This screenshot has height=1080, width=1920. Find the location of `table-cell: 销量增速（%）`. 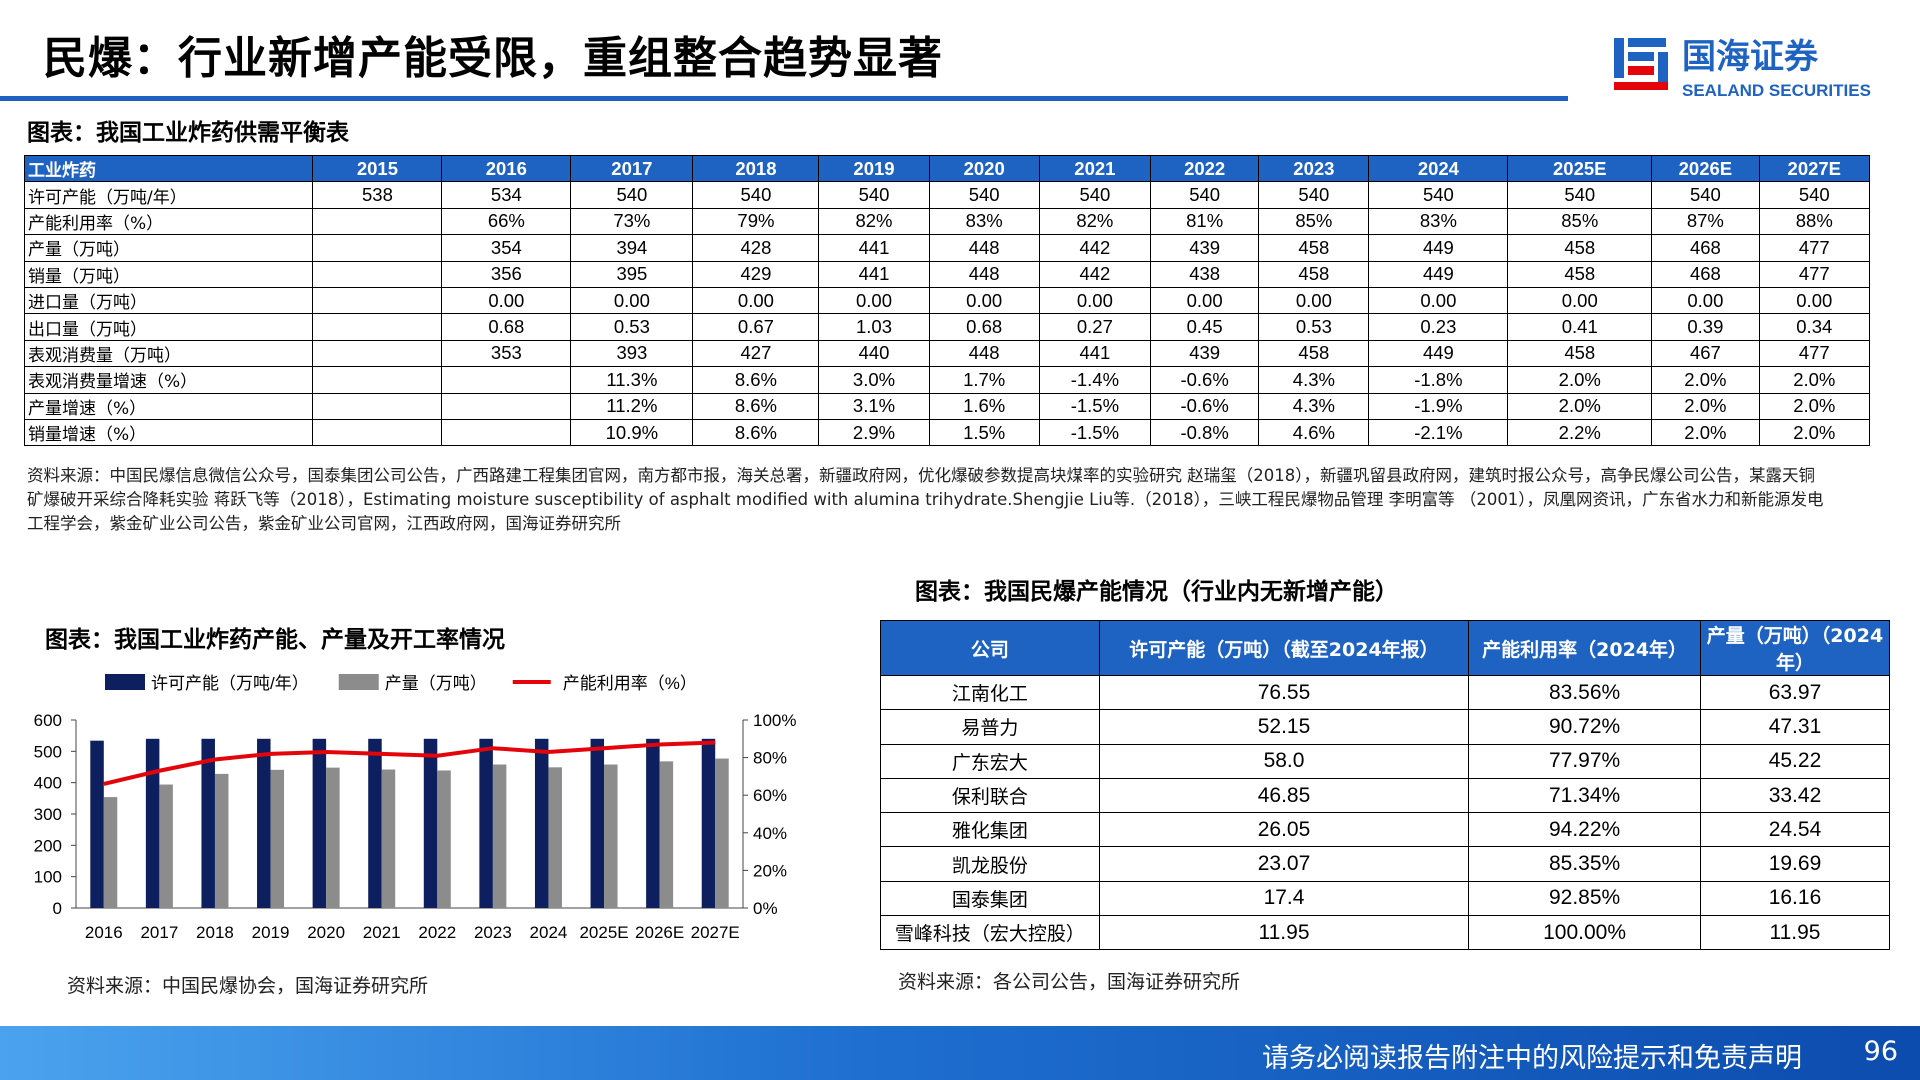

table-cell: 销量增速（%） is located at coordinates (168, 432).